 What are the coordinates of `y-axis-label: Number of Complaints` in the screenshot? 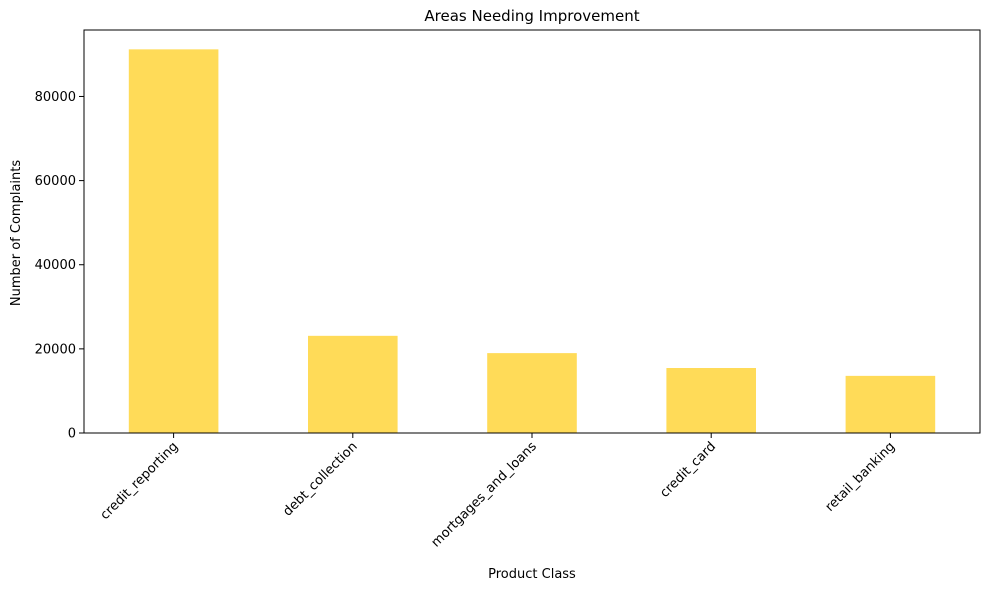 It's located at (16, 233).